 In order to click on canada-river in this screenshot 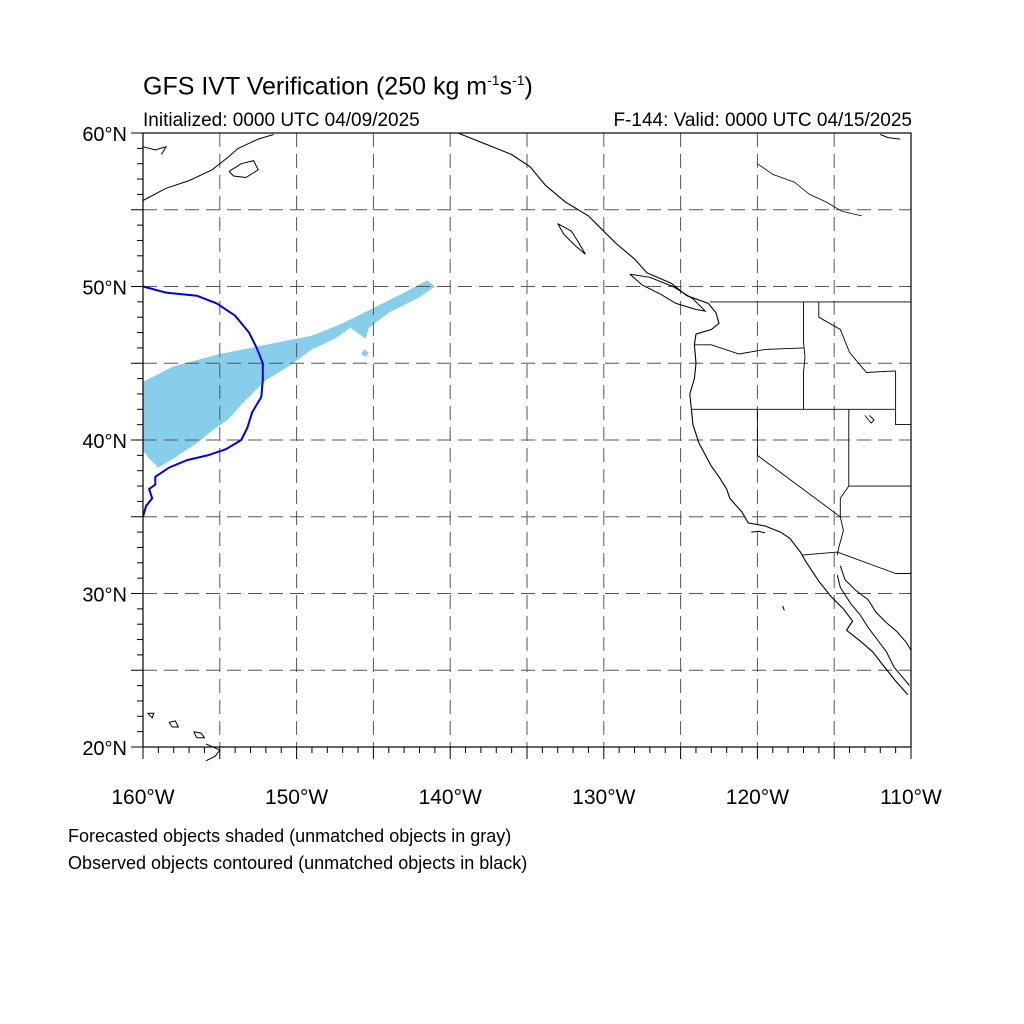, I will do `click(809, 190)`.